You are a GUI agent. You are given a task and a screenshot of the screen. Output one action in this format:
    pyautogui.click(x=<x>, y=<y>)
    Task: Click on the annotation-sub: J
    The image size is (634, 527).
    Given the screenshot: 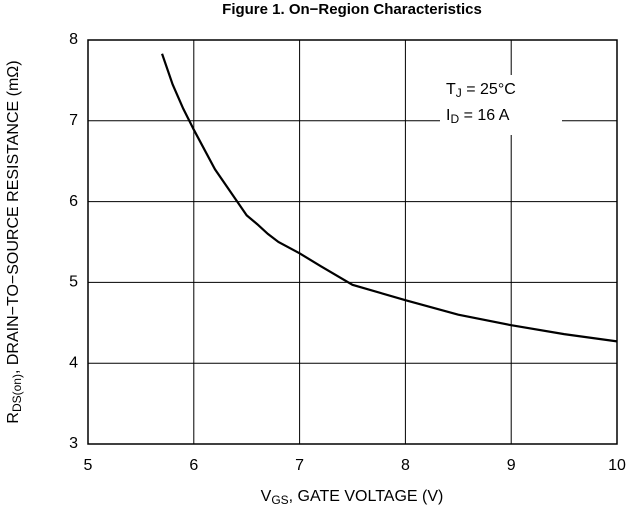 What is the action you would take?
    pyautogui.click(x=459, y=93)
    